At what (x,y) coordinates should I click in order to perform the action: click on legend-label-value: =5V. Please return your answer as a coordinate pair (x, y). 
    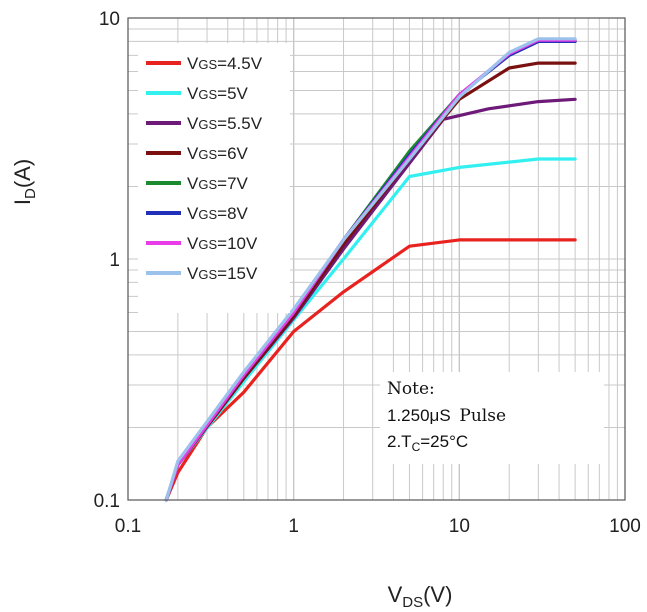
    Looking at the image, I should click on (232, 93).